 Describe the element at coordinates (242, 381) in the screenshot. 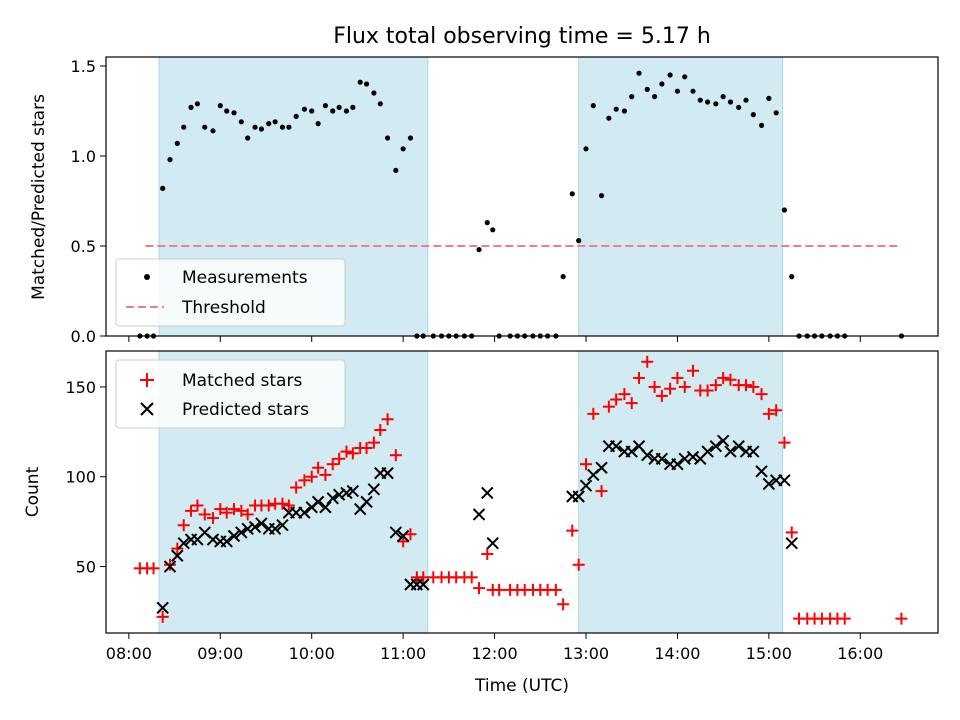

I see `legend-matched-label: Matched stars` at that location.